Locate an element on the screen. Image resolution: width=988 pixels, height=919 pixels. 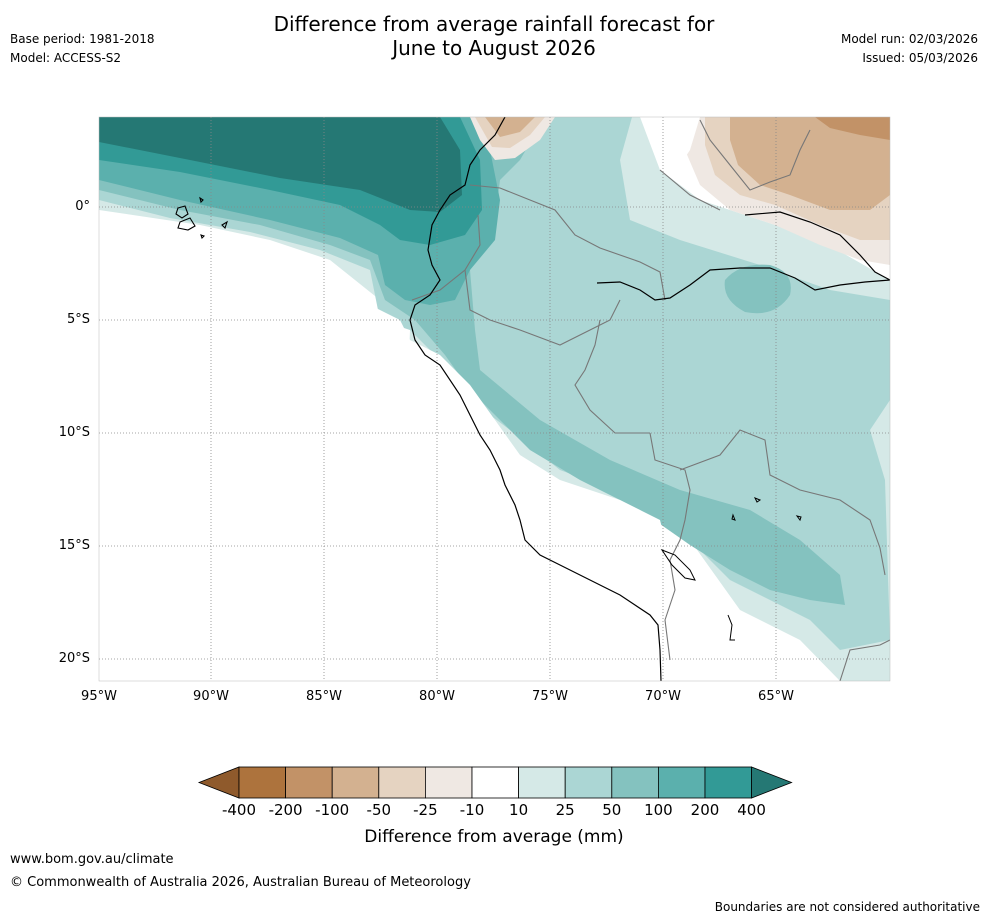
lon-label-80w: 80°W is located at coordinates (437, 696).